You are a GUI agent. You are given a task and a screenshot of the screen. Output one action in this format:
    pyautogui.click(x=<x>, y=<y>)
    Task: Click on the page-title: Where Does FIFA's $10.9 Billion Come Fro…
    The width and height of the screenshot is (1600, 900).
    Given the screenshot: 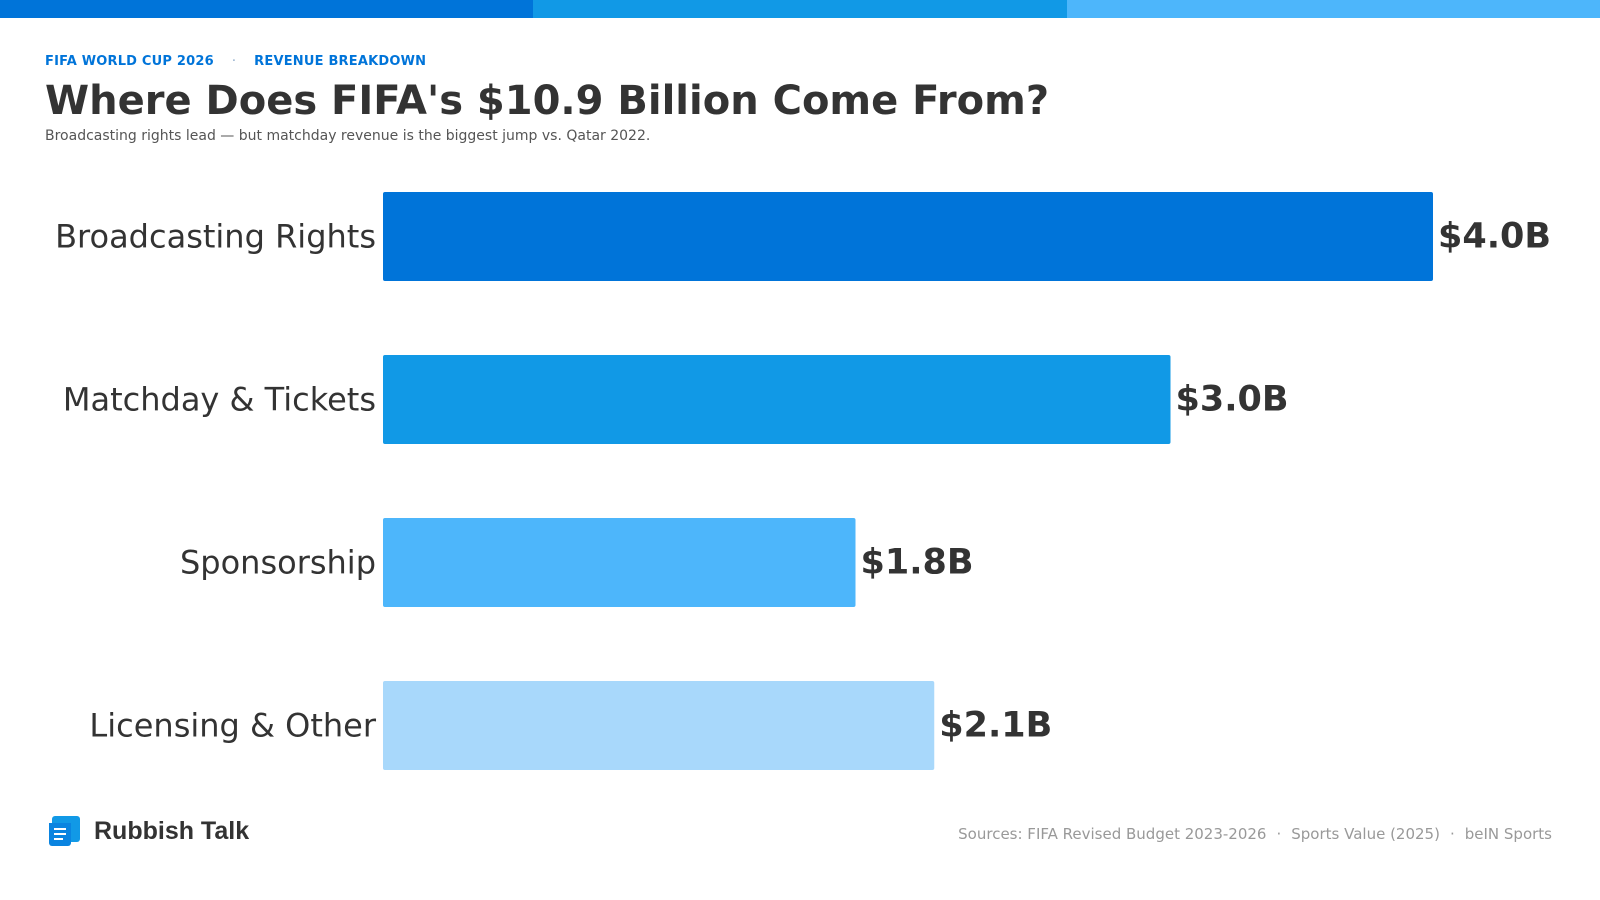 What is the action you would take?
    pyautogui.click(x=547, y=101)
    